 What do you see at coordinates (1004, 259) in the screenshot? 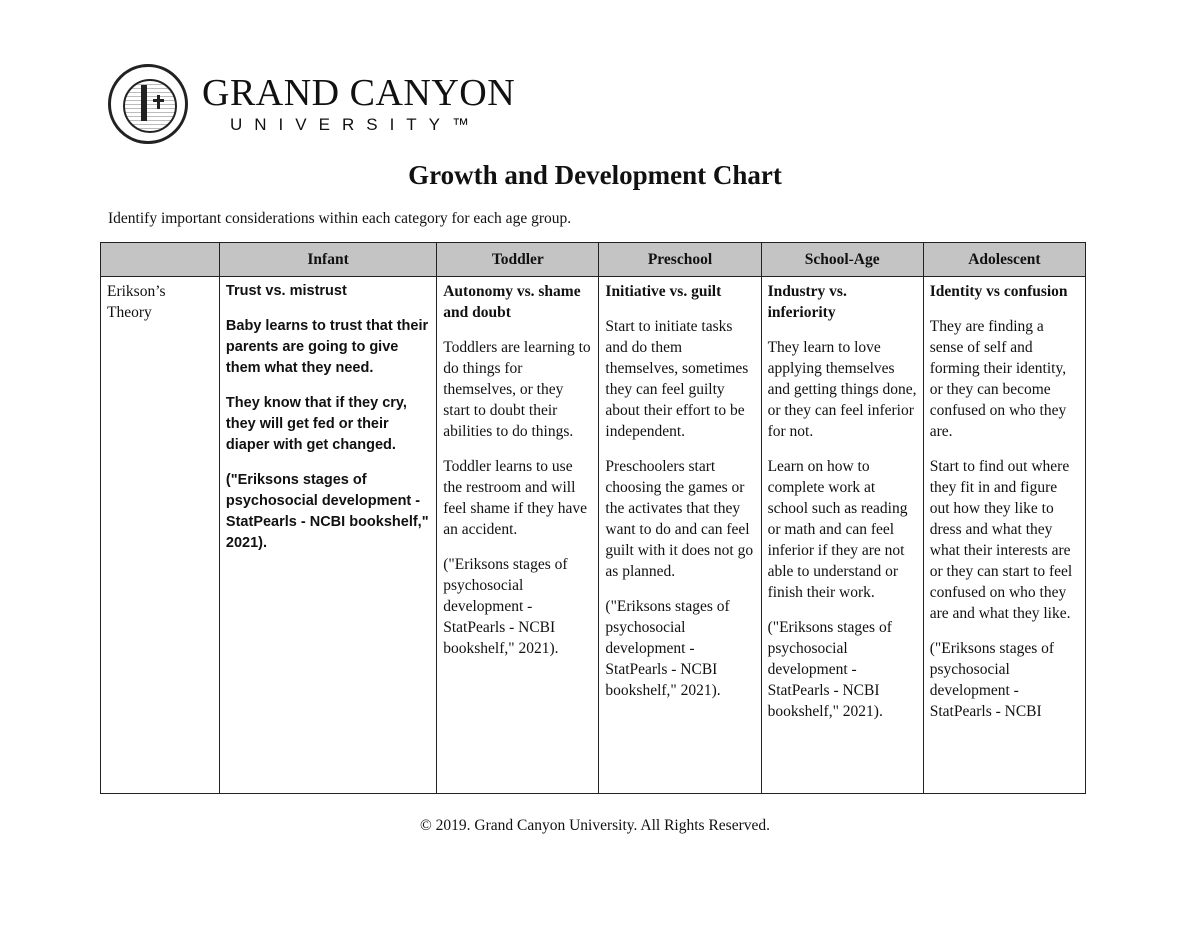
I see `header-adolescent: Adolescent` at bounding box center [1004, 259].